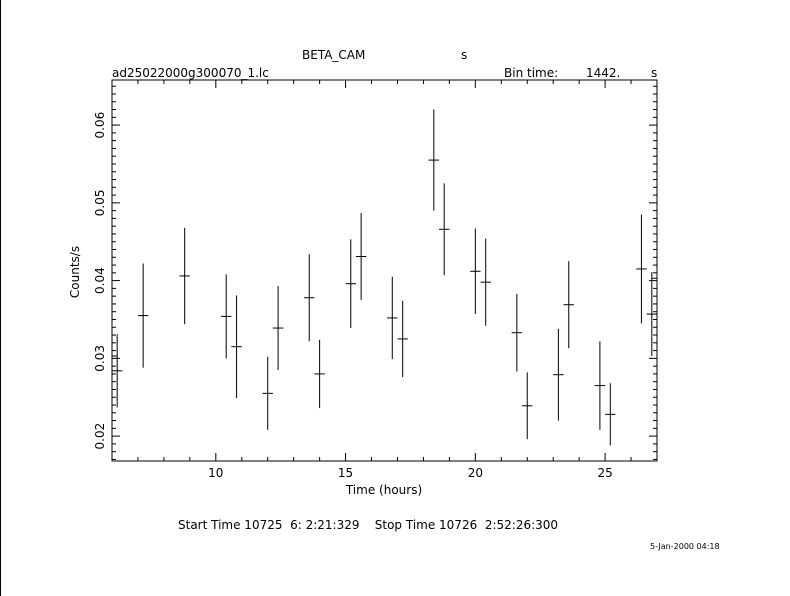 The height and width of the screenshot is (596, 790). I want to click on y-tick-labels: 0.02 0.03 0.04 0.05 0.06, so click(100, 281).